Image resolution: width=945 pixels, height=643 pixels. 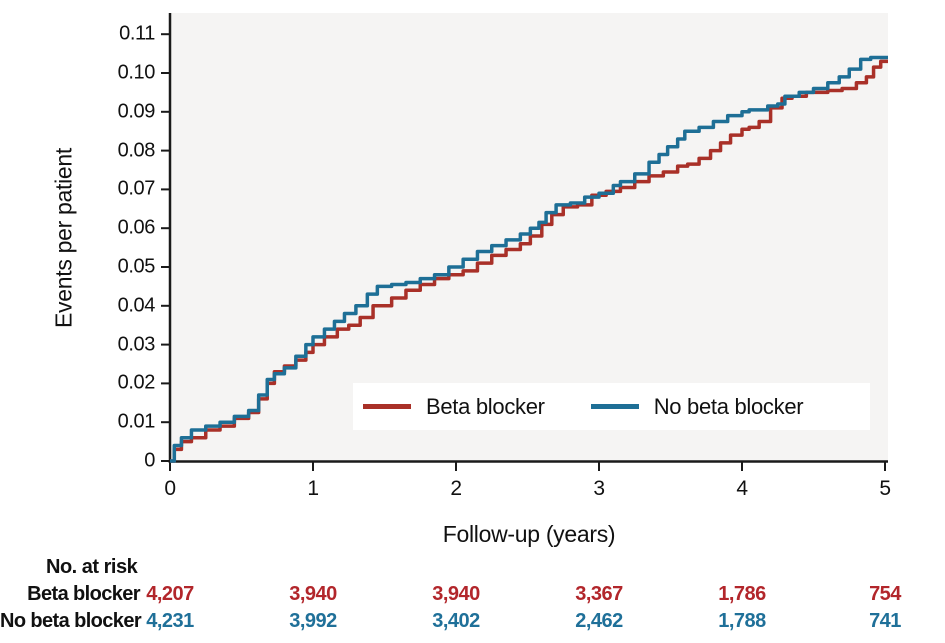 I want to click on y-tick-label: 0.09, so click(x=136, y=111).